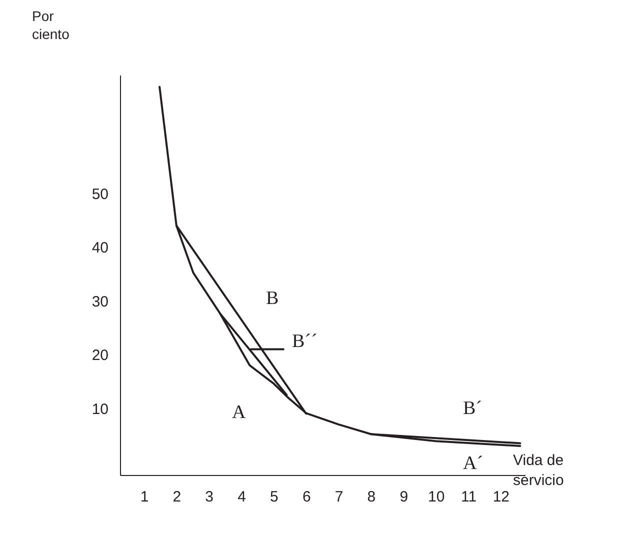 The width and height of the screenshot is (633, 549). What do you see at coordinates (100, 355) in the screenshot?
I see `y-tick-label: 20` at bounding box center [100, 355].